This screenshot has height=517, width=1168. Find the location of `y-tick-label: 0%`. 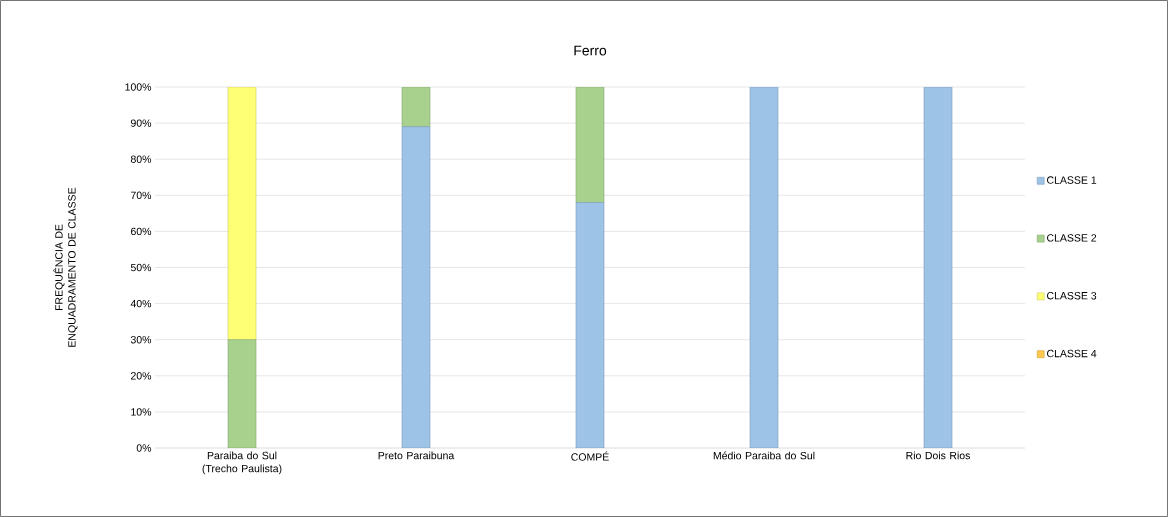

y-tick-label: 0% is located at coordinates (144, 448).